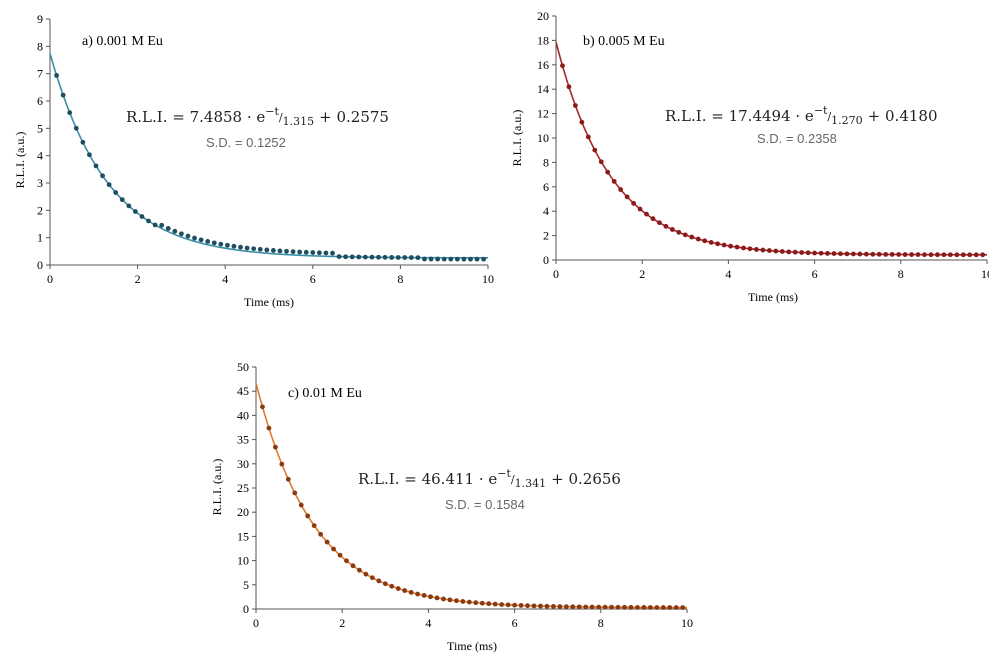 The width and height of the screenshot is (989, 654). Describe the element at coordinates (243, 536) in the screenshot. I see `panel-c-ytick-label: 15` at that location.